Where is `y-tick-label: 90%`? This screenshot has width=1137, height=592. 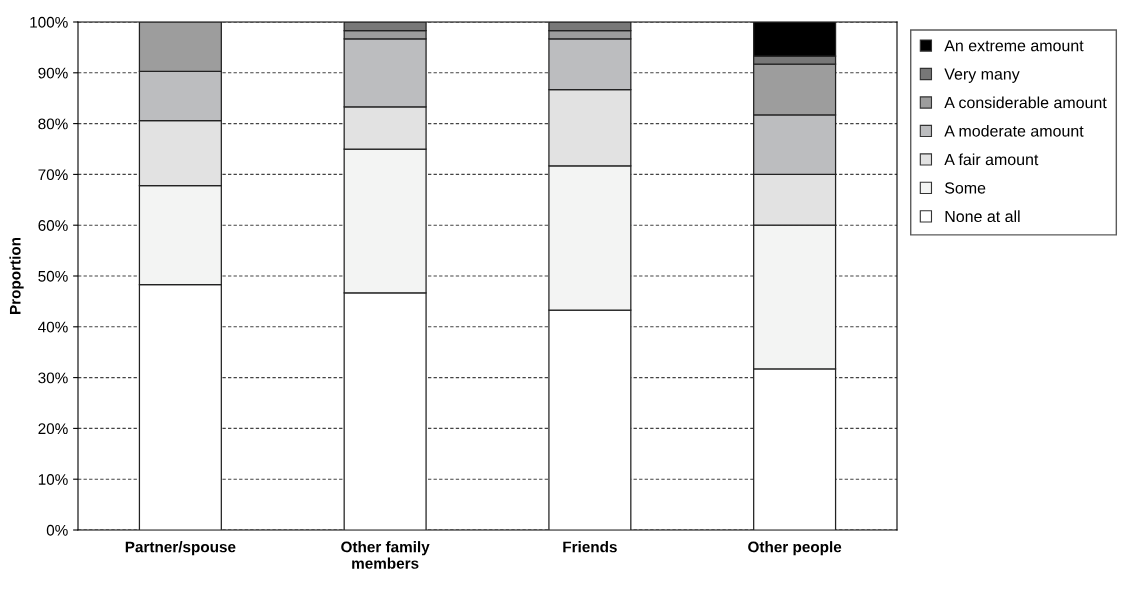 y-tick-label: 90% is located at coordinates (53, 73).